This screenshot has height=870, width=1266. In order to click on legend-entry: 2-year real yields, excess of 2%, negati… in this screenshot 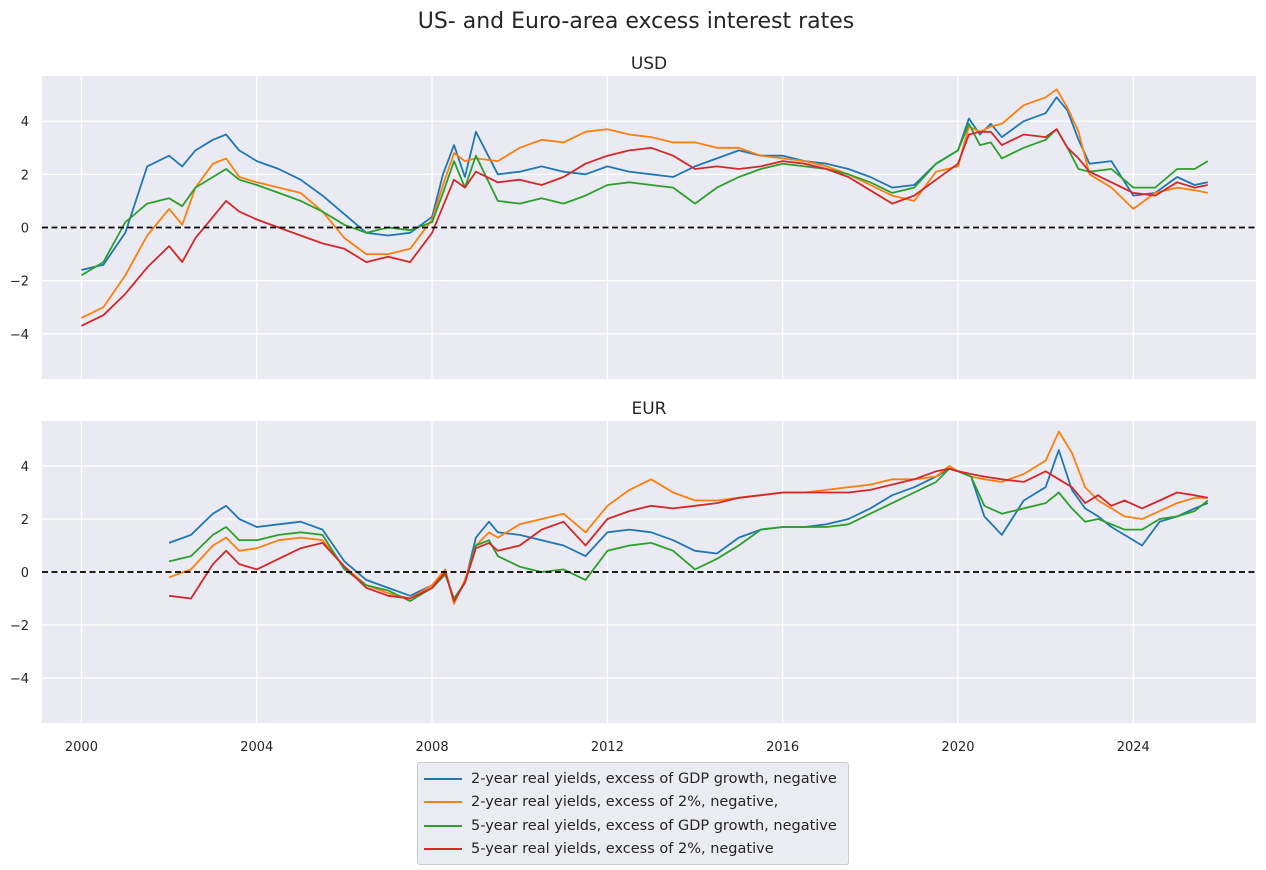, I will do `click(633, 803)`.